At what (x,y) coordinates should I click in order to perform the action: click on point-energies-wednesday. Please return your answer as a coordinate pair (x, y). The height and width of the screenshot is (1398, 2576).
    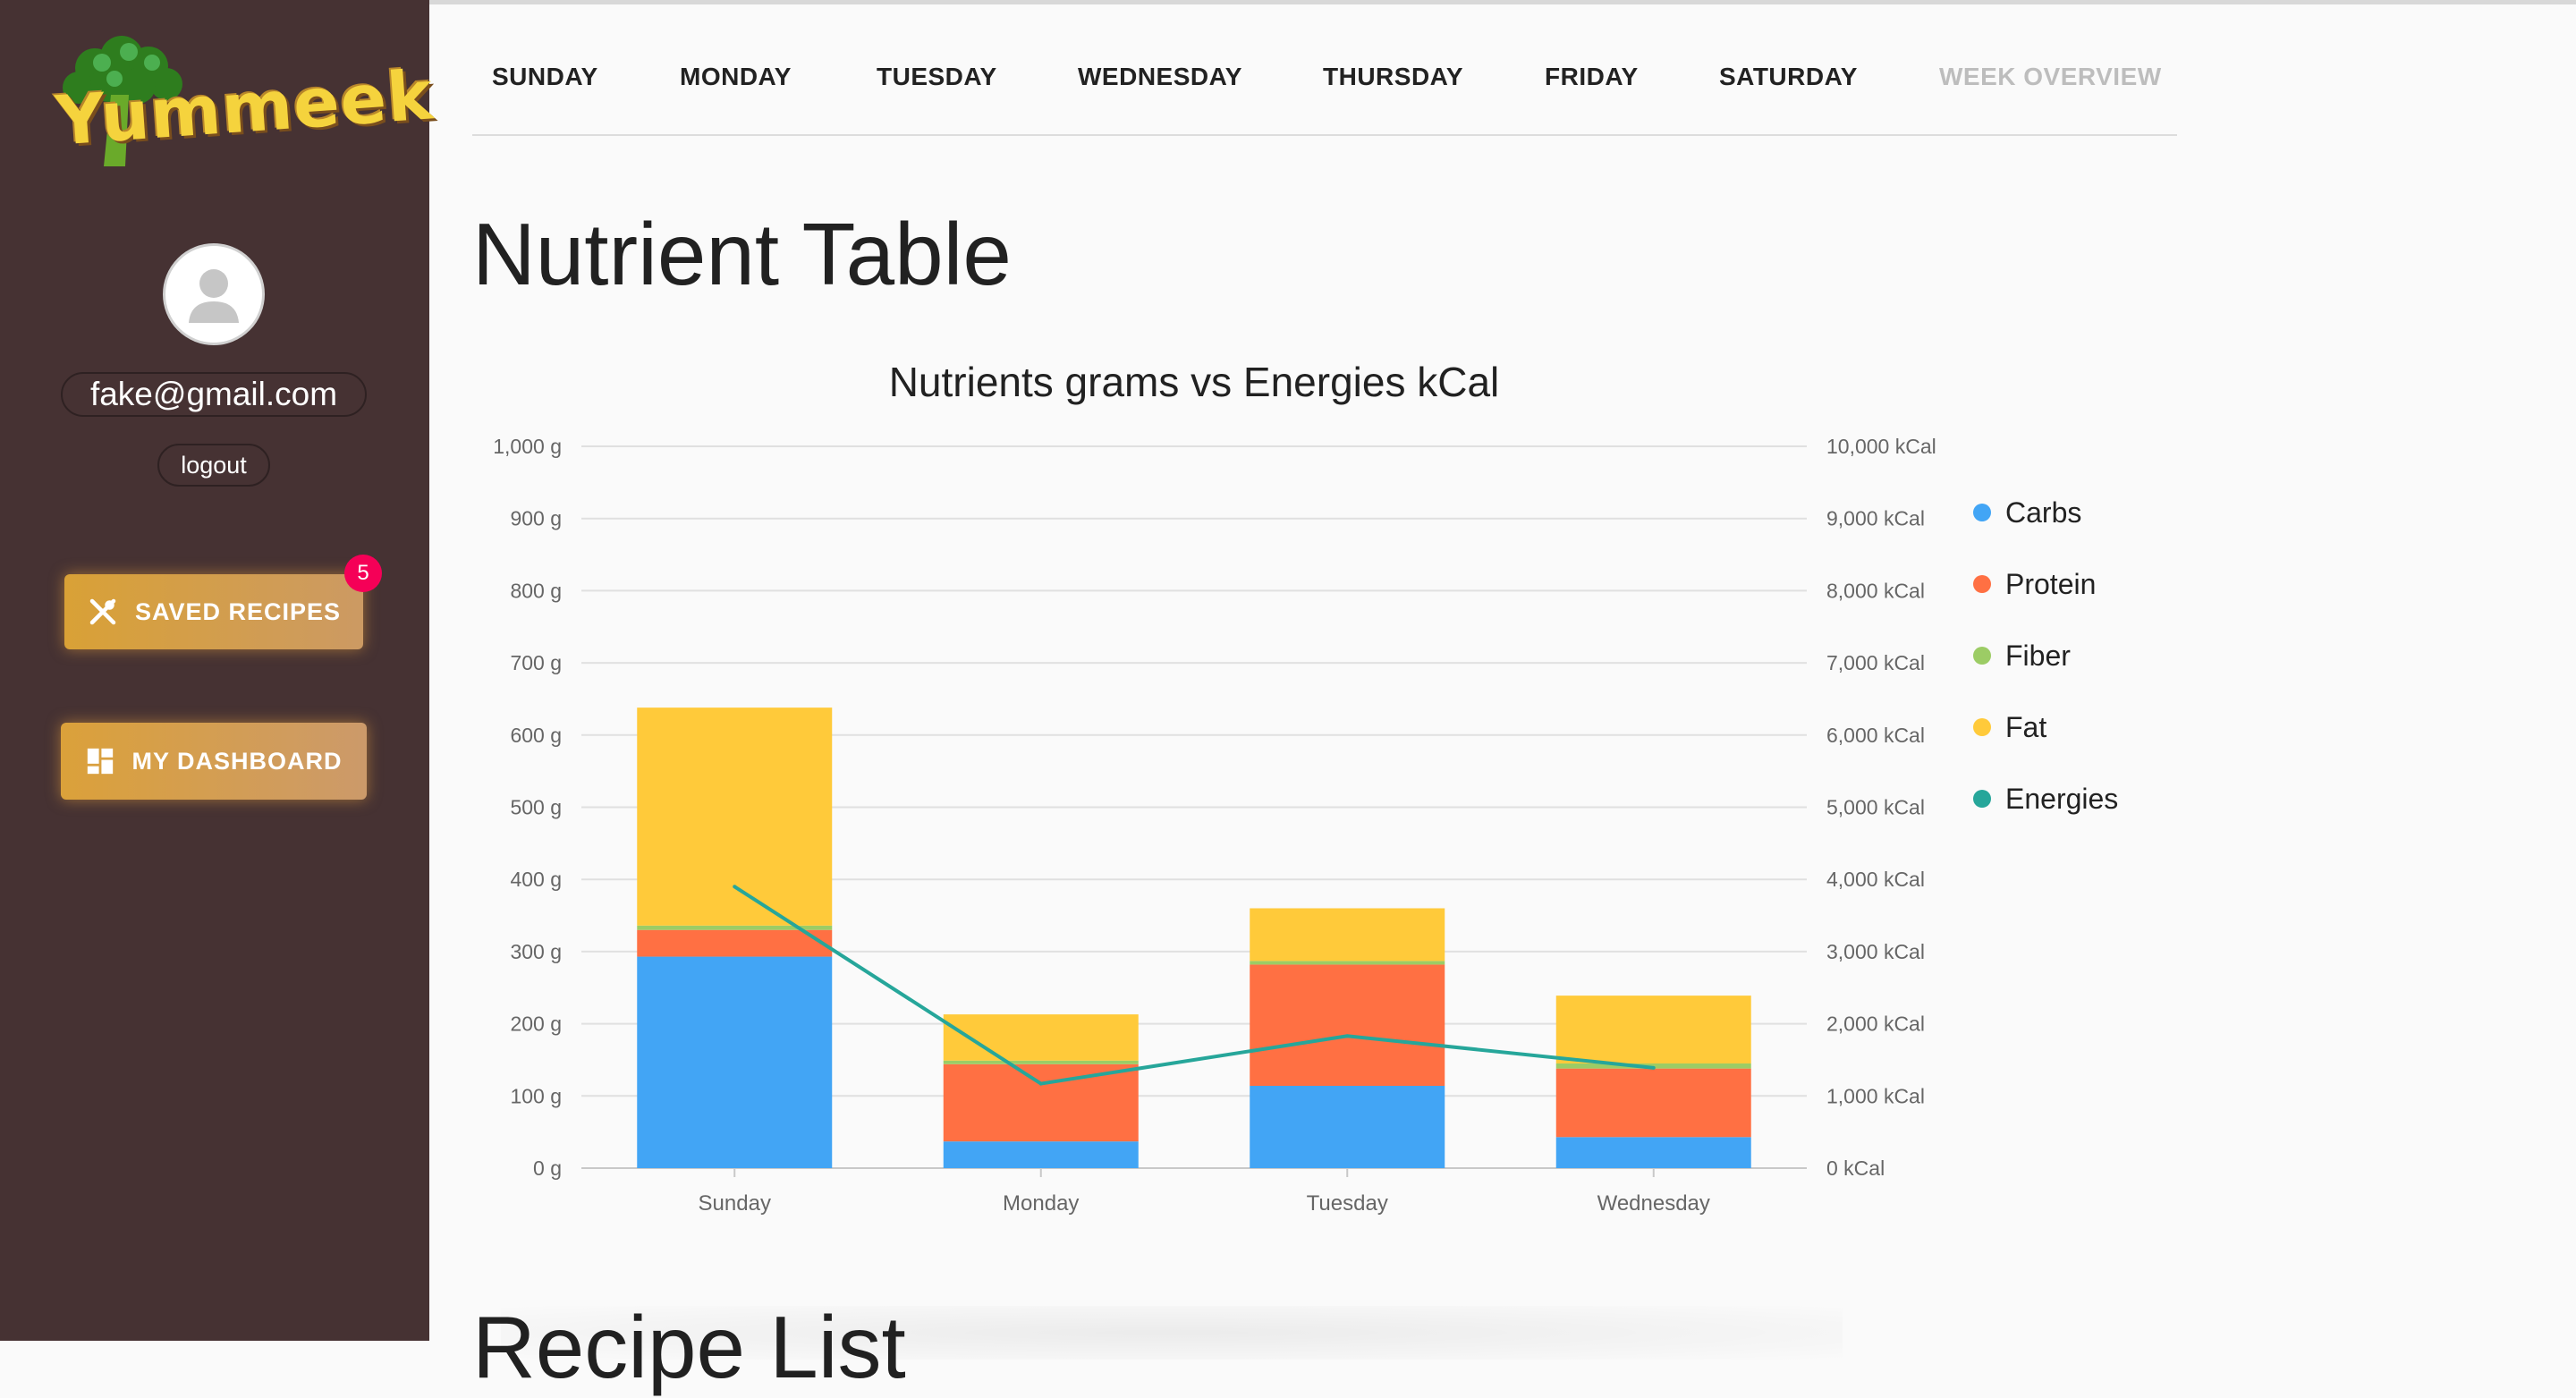
    Looking at the image, I should click on (1653, 1067).